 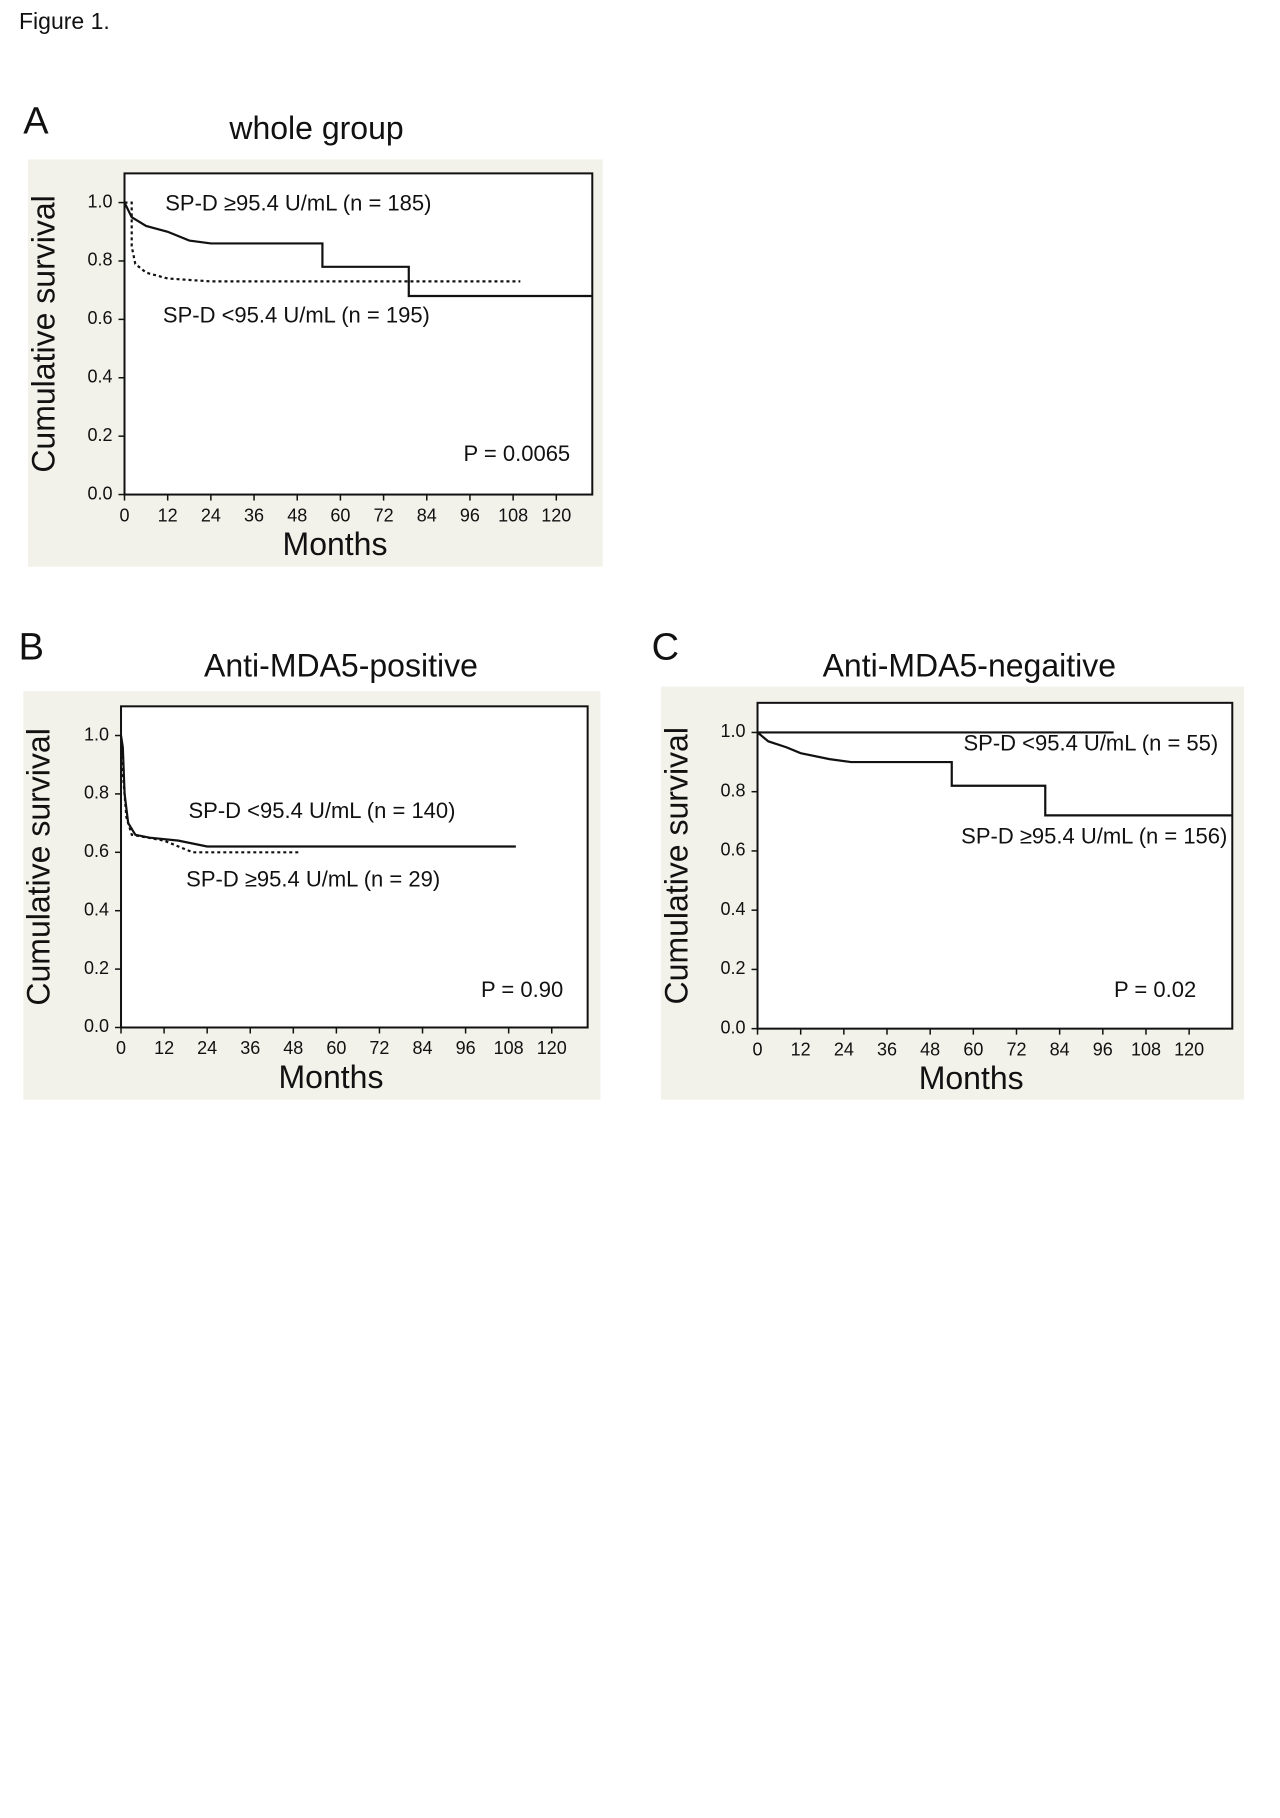 I want to click on panel-letter: C, so click(x=665, y=647).